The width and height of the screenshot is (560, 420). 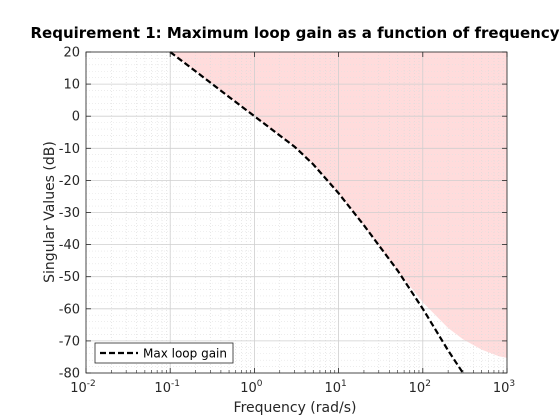 I want to click on y-tick-label: -20, so click(x=69, y=181).